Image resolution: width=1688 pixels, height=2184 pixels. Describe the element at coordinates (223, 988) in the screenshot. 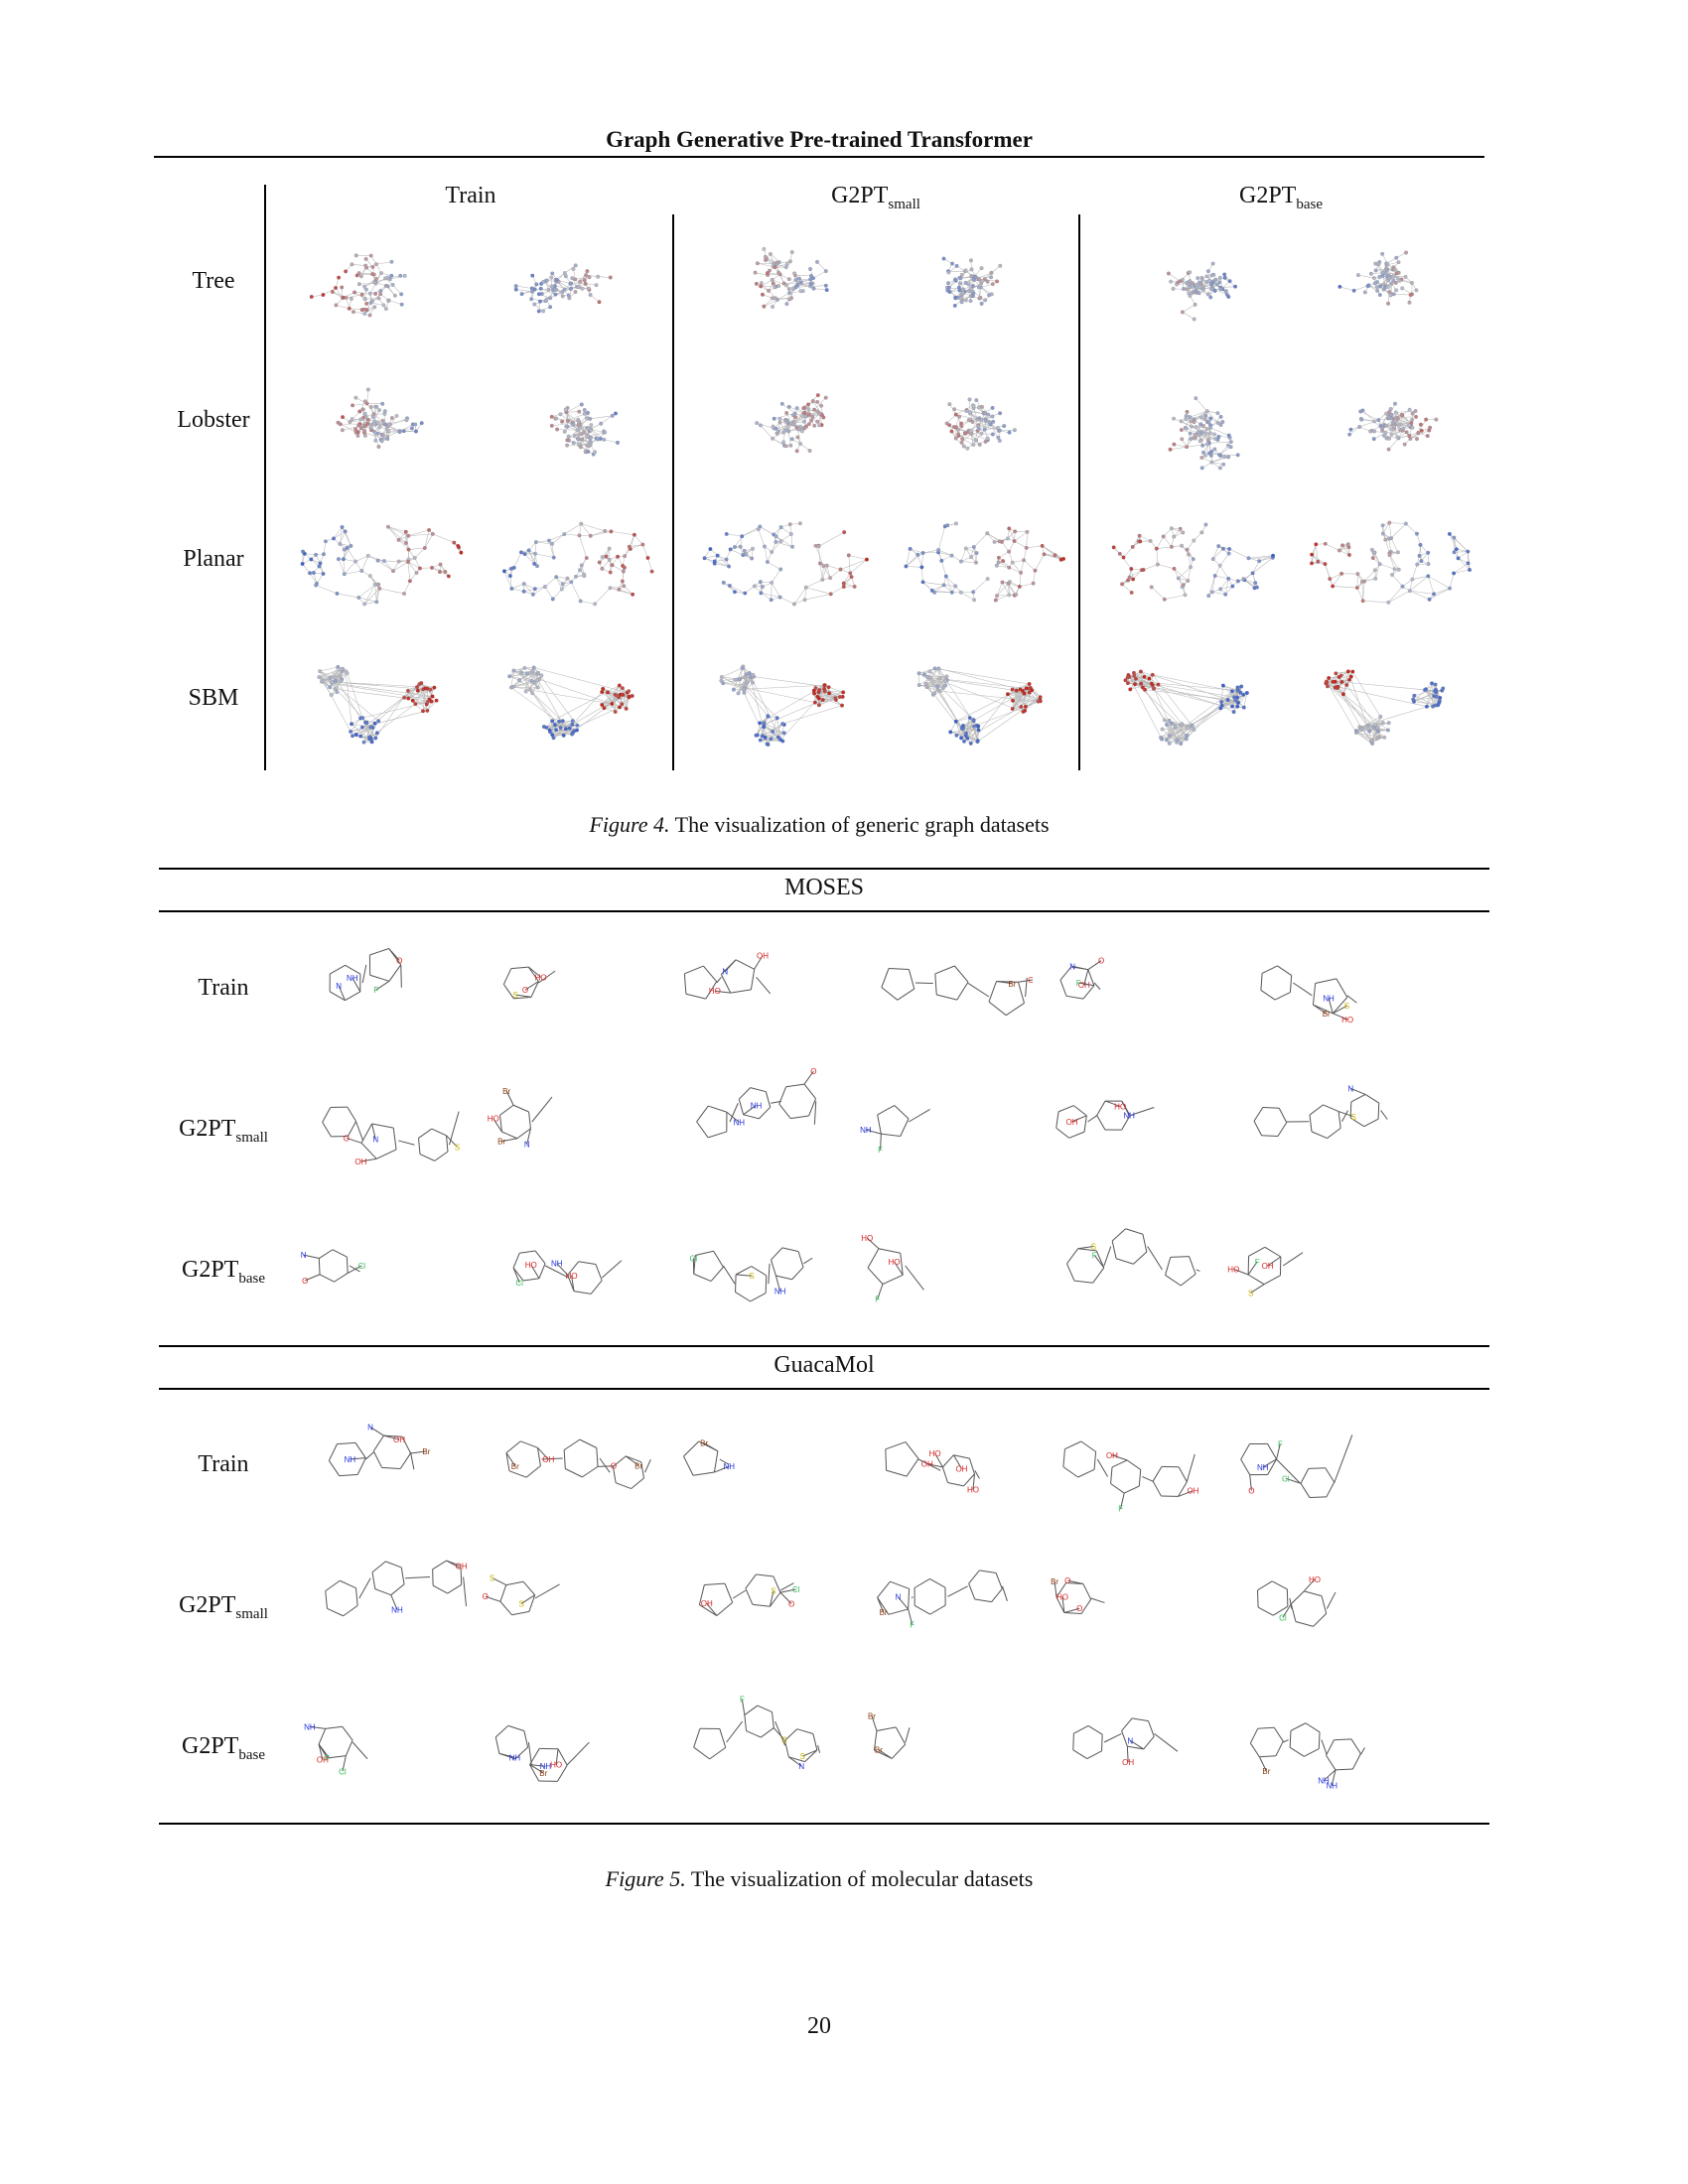

I see `moses-row-train: Train` at that location.